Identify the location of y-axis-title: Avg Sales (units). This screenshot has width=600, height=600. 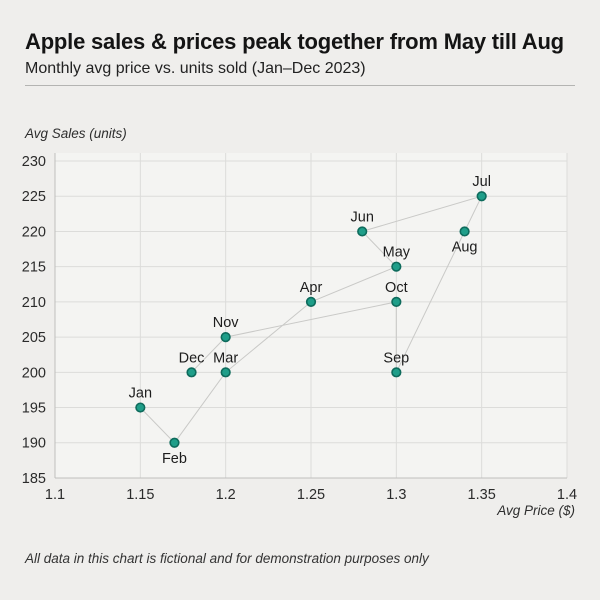
(76, 133).